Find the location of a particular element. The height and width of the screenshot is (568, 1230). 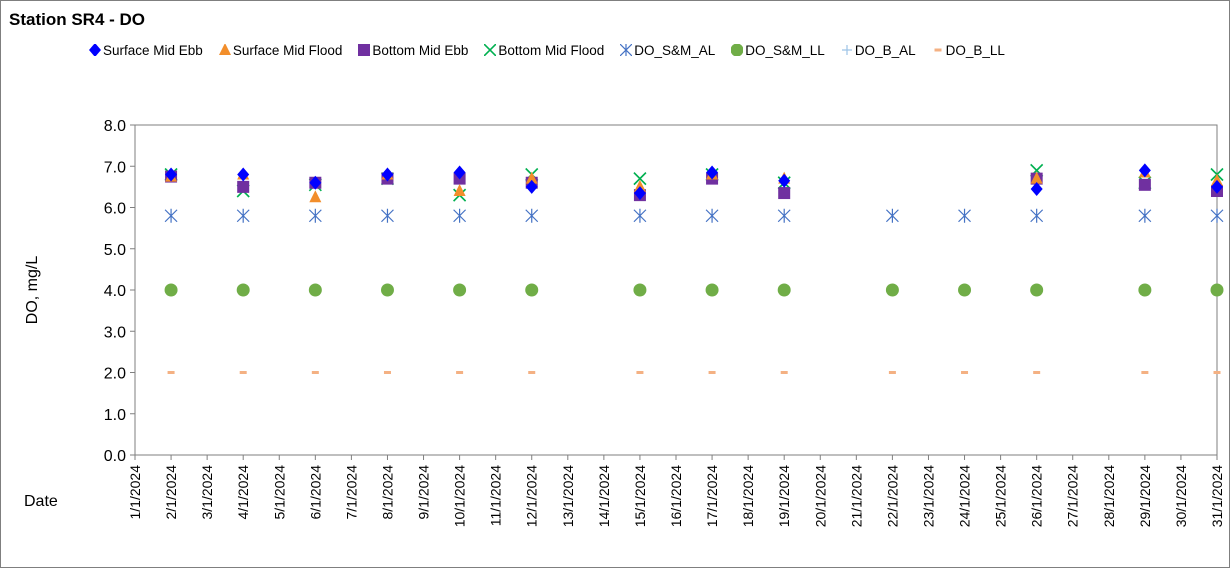

legend-item-do-s-m-ll: DO_S&M_LL is located at coordinates (778, 50).